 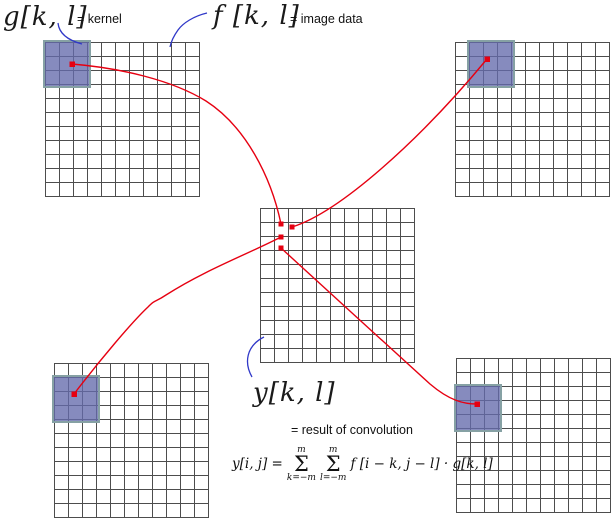 I want to click on image-grid-top-right, so click(x=532, y=118).